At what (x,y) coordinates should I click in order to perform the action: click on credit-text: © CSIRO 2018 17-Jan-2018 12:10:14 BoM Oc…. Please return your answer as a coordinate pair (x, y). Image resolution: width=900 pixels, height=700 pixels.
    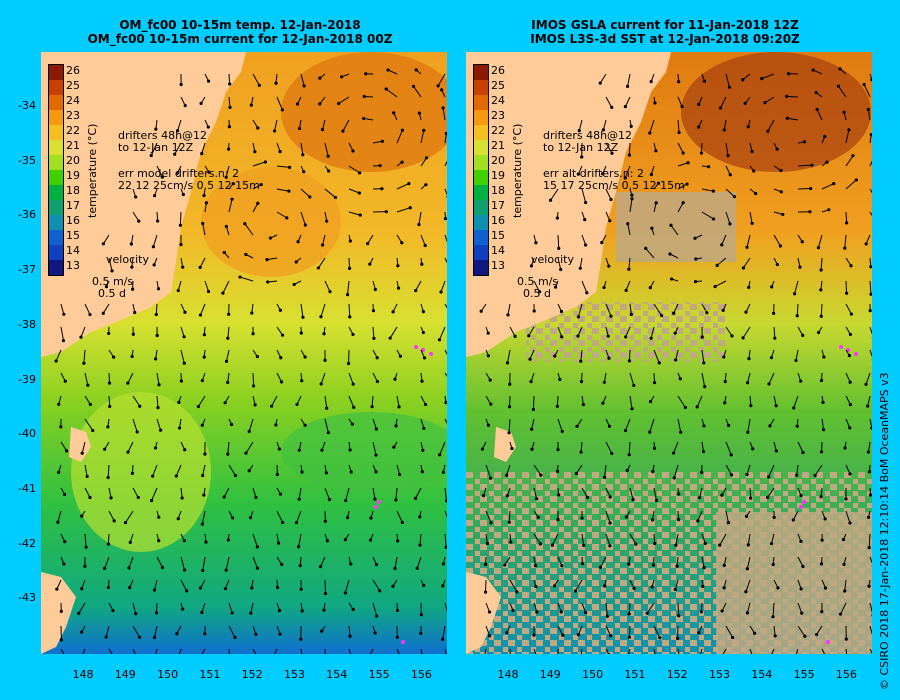
    Looking at the image, I should click on (884, 531).